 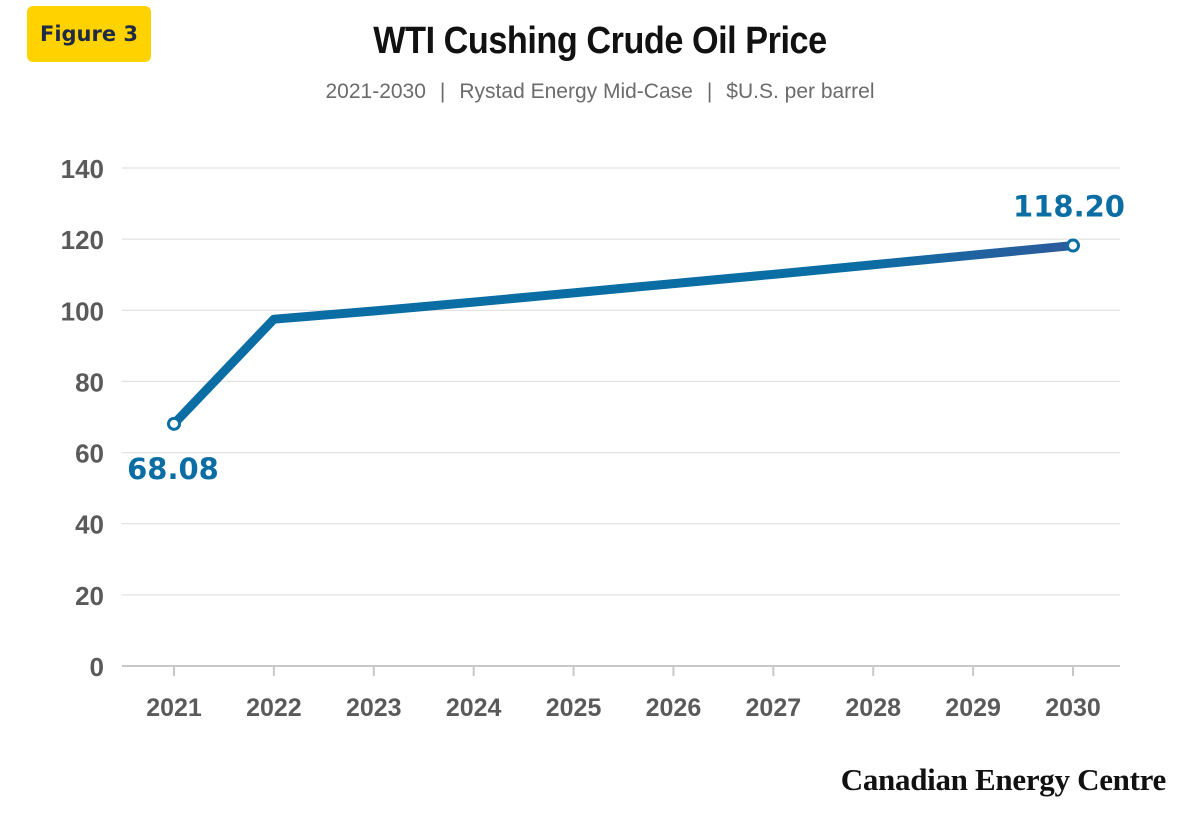 What do you see at coordinates (1003, 779) in the screenshot?
I see `brand-logo: Canadian Energy Centre` at bounding box center [1003, 779].